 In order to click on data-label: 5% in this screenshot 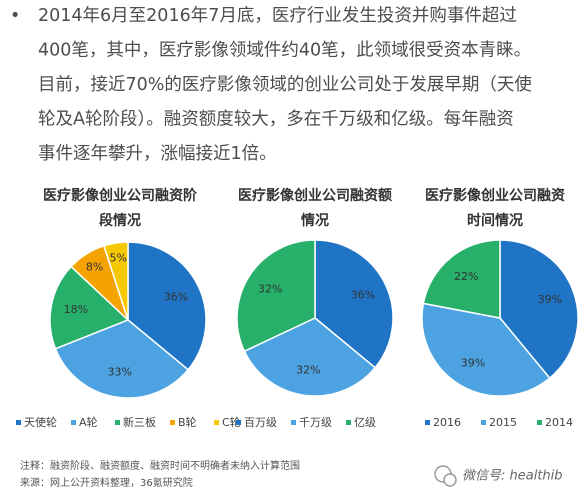, I will do `click(118, 257)`.